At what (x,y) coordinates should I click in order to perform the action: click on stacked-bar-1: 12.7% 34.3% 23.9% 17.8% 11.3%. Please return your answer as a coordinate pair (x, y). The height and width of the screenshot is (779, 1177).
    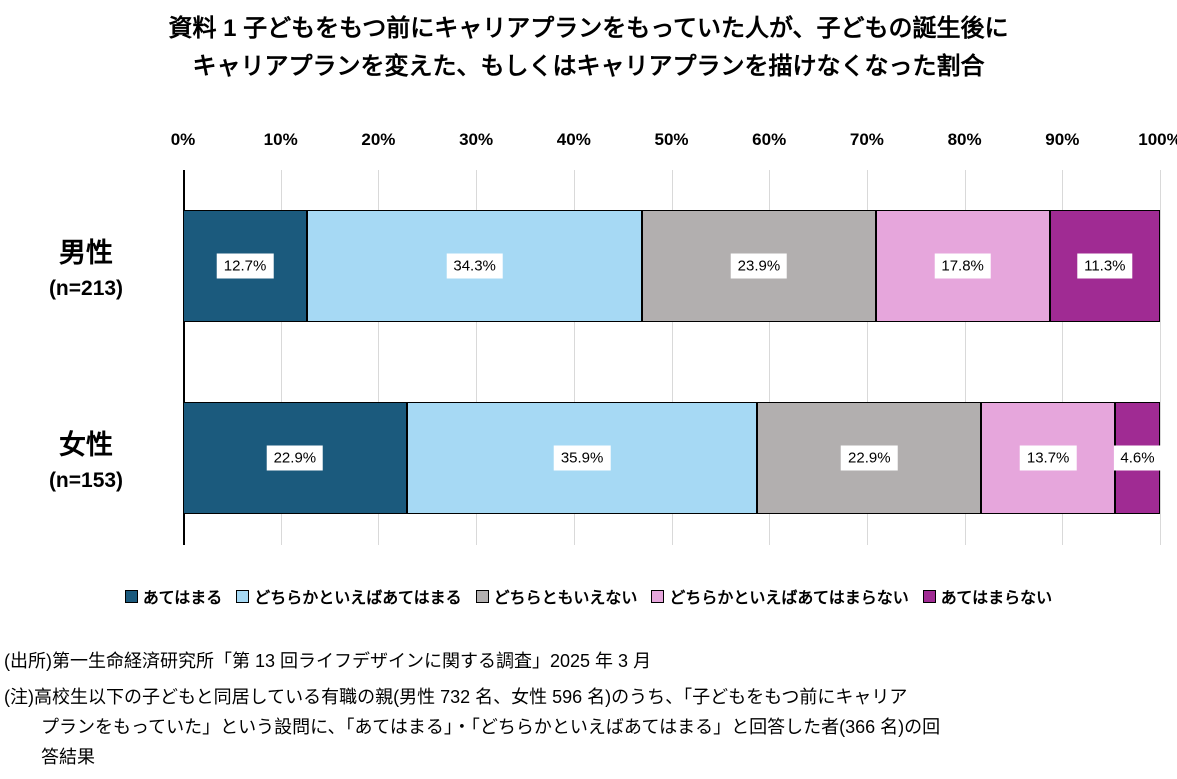
    Looking at the image, I should click on (671, 266).